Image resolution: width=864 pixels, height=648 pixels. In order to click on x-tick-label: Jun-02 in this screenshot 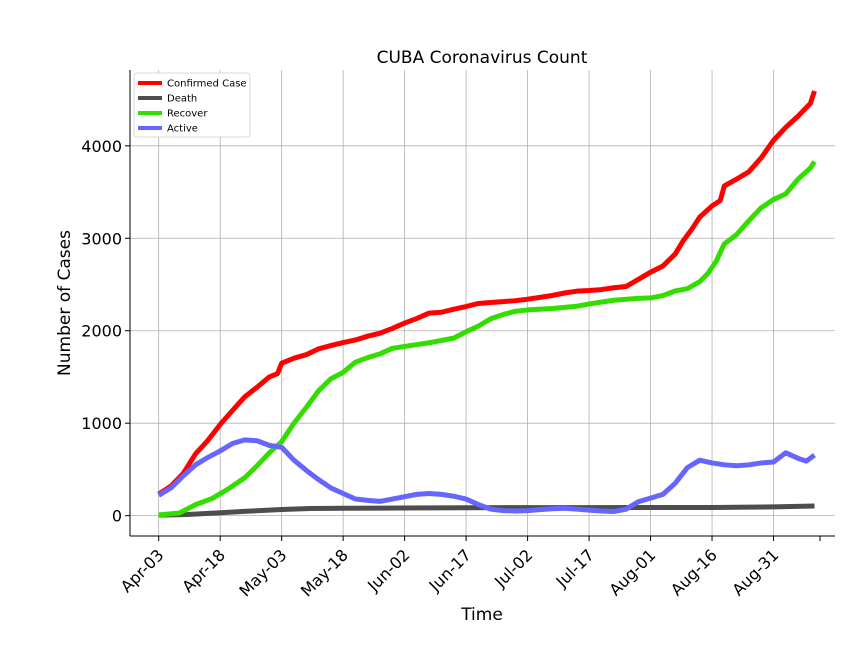, I will do `click(388, 570)`.